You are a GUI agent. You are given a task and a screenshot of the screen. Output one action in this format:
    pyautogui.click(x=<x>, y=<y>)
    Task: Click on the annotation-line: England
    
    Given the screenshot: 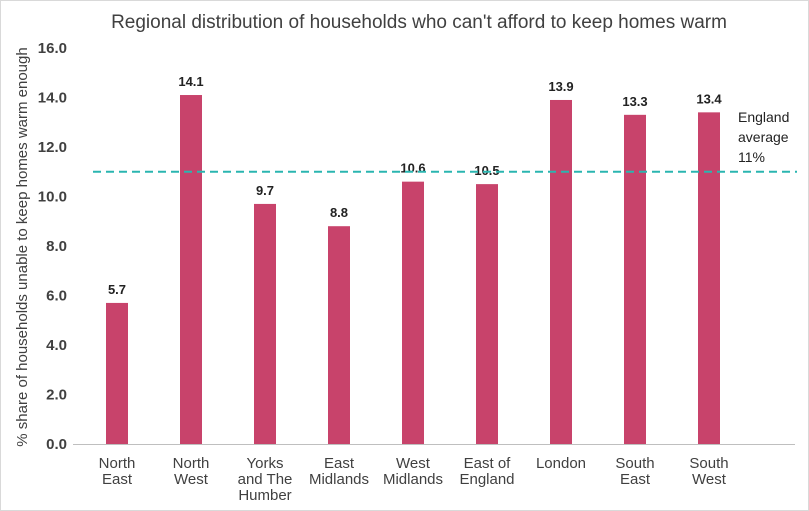 What is the action you would take?
    pyautogui.click(x=763, y=117)
    